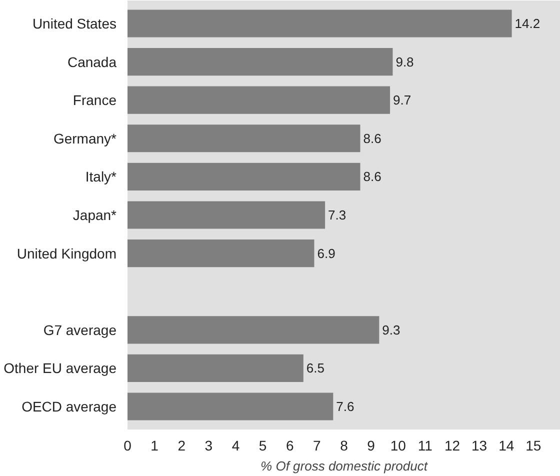 The width and height of the screenshot is (560, 476). What do you see at coordinates (154, 446) in the screenshot?
I see `x-tick-label: 1` at bounding box center [154, 446].